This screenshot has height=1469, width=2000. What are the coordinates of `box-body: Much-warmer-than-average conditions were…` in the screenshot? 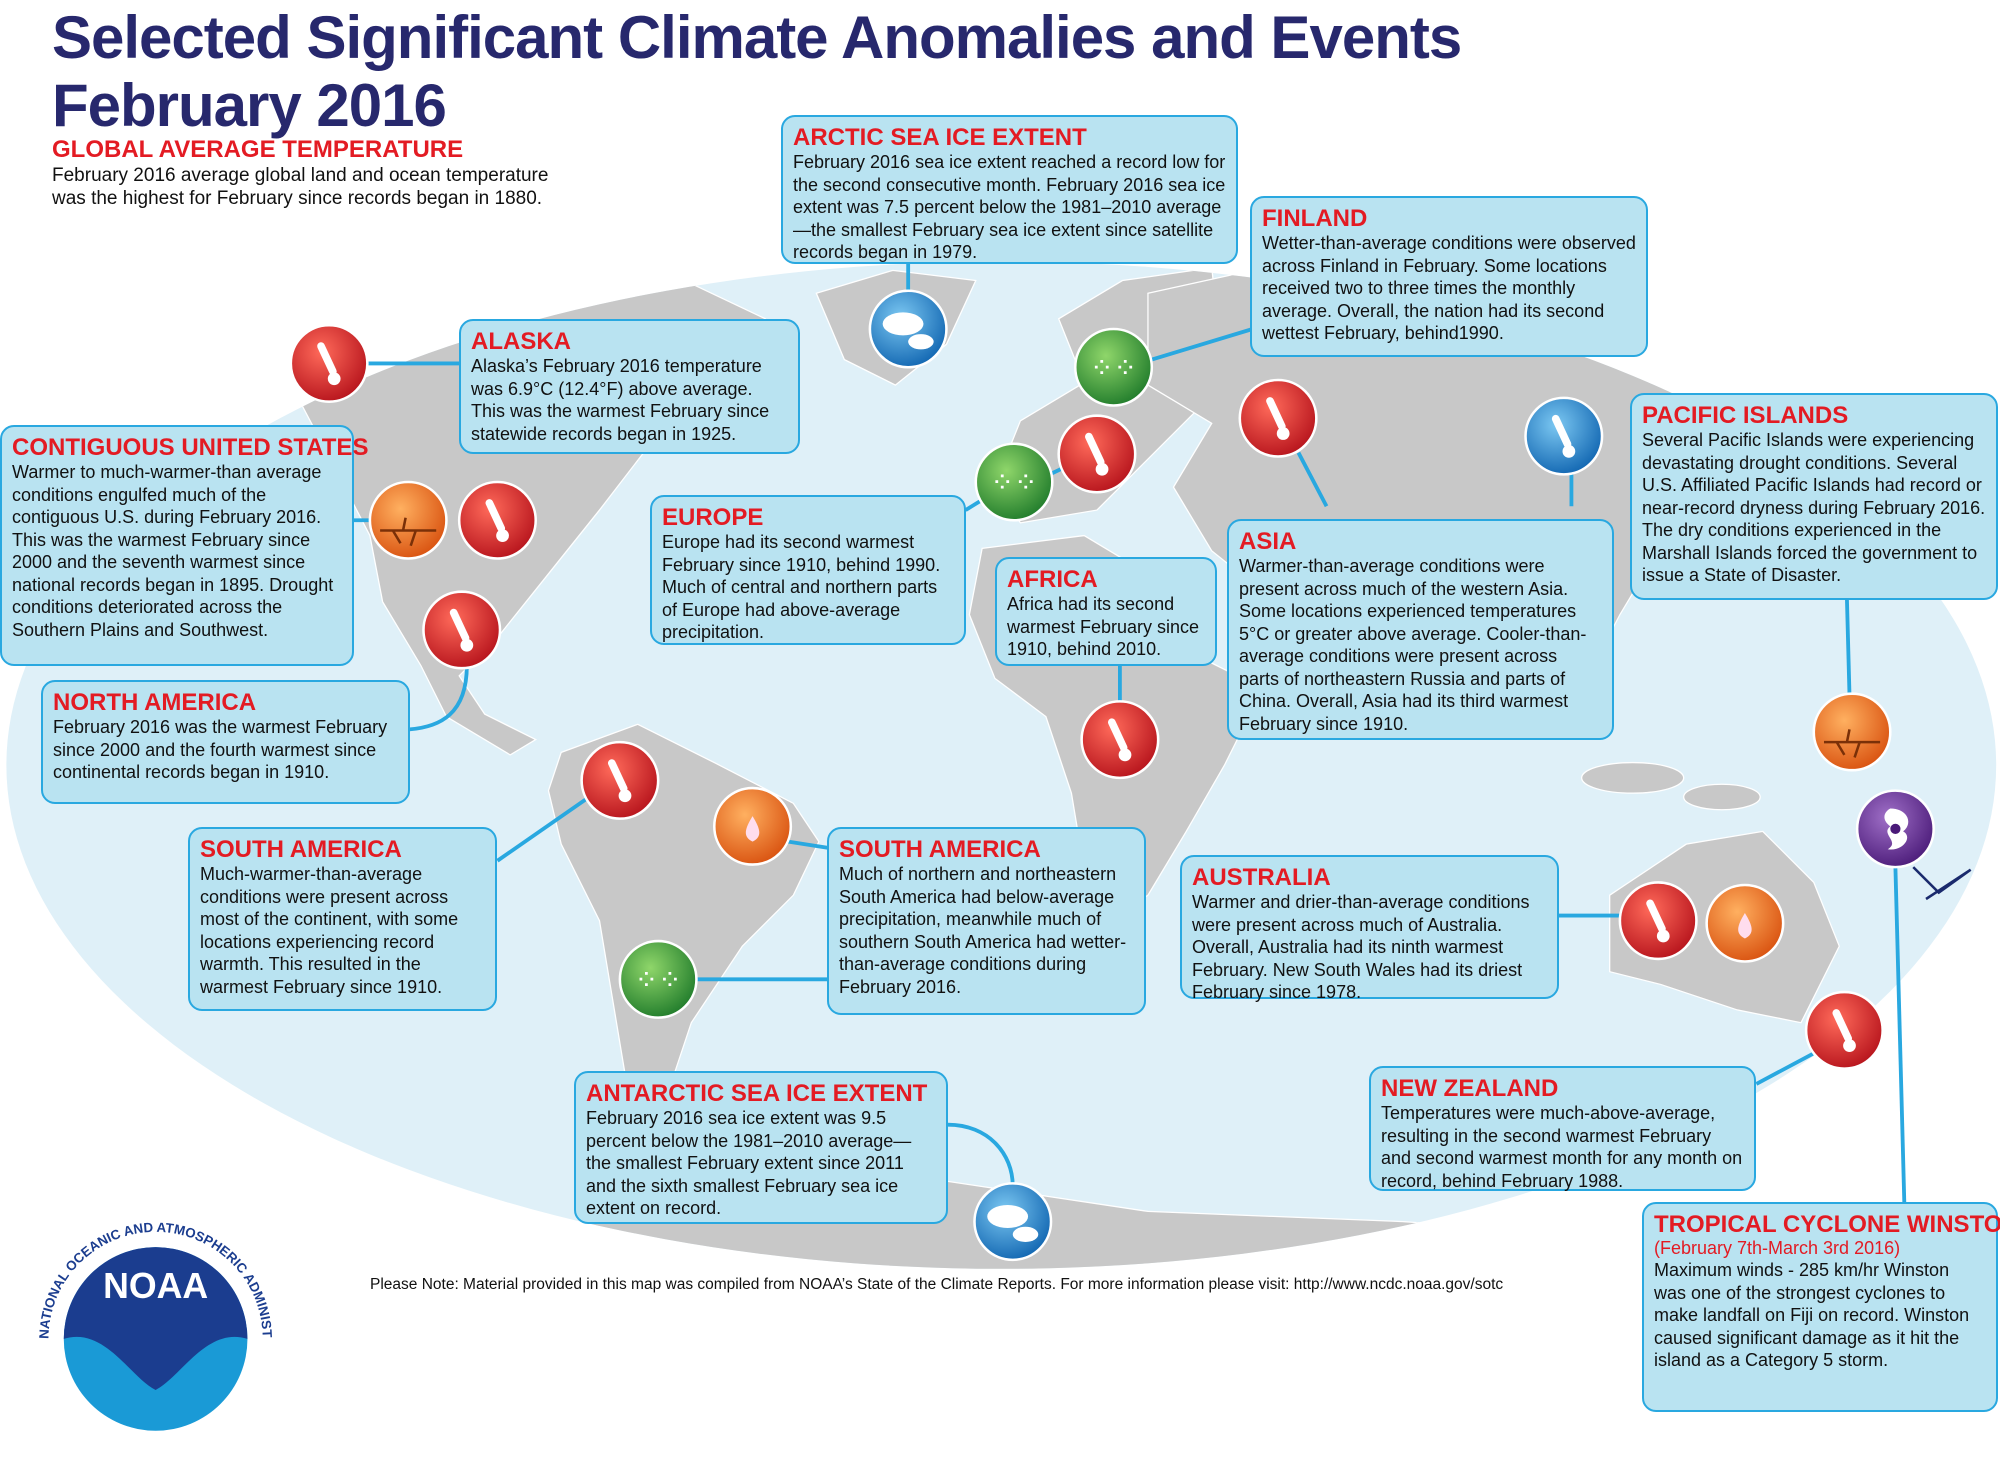 It's located at (329, 930).